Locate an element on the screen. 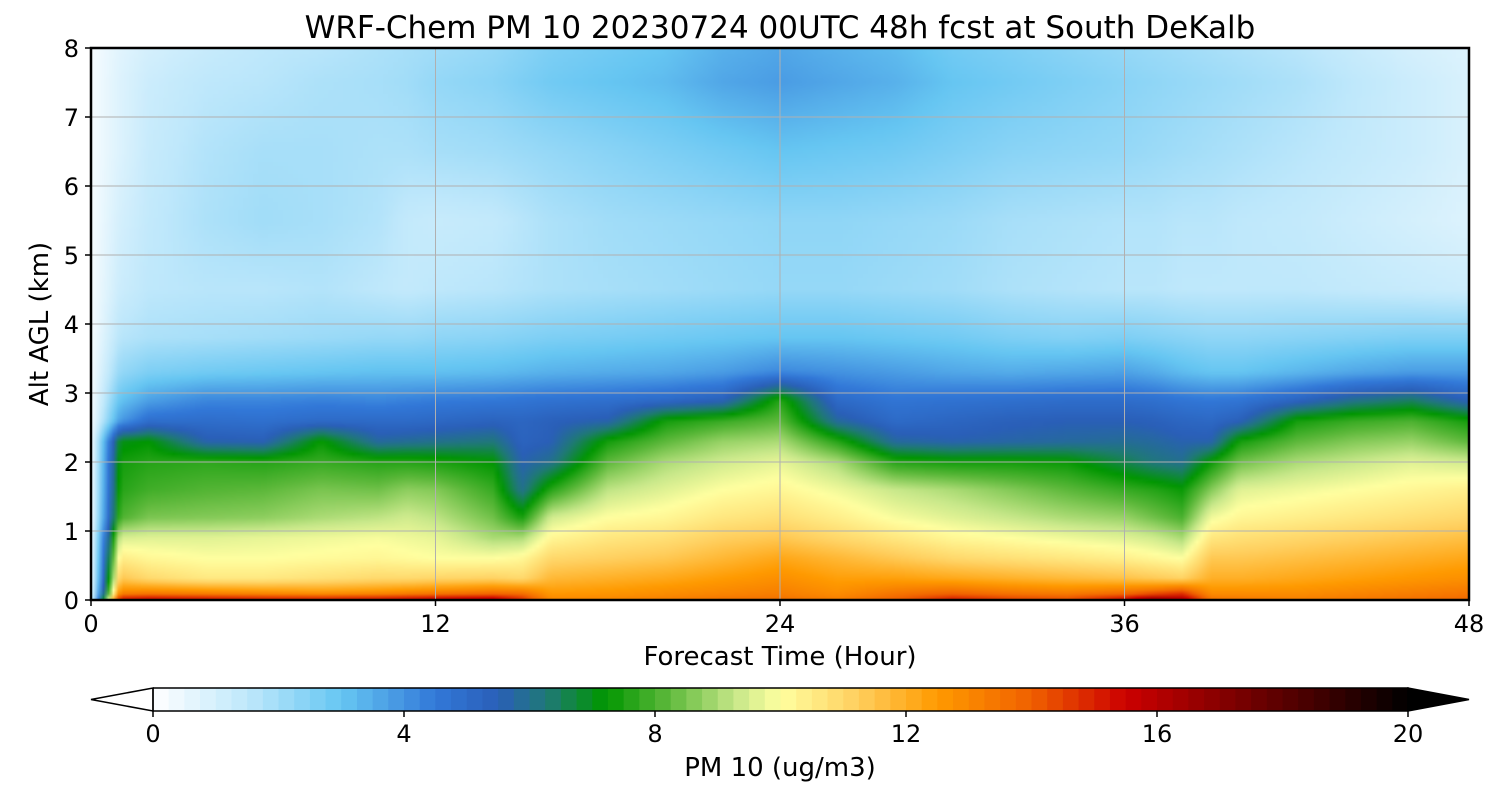 The height and width of the screenshot is (800, 1500). colorbar-tick-label: 20 is located at coordinates (1408, 734).